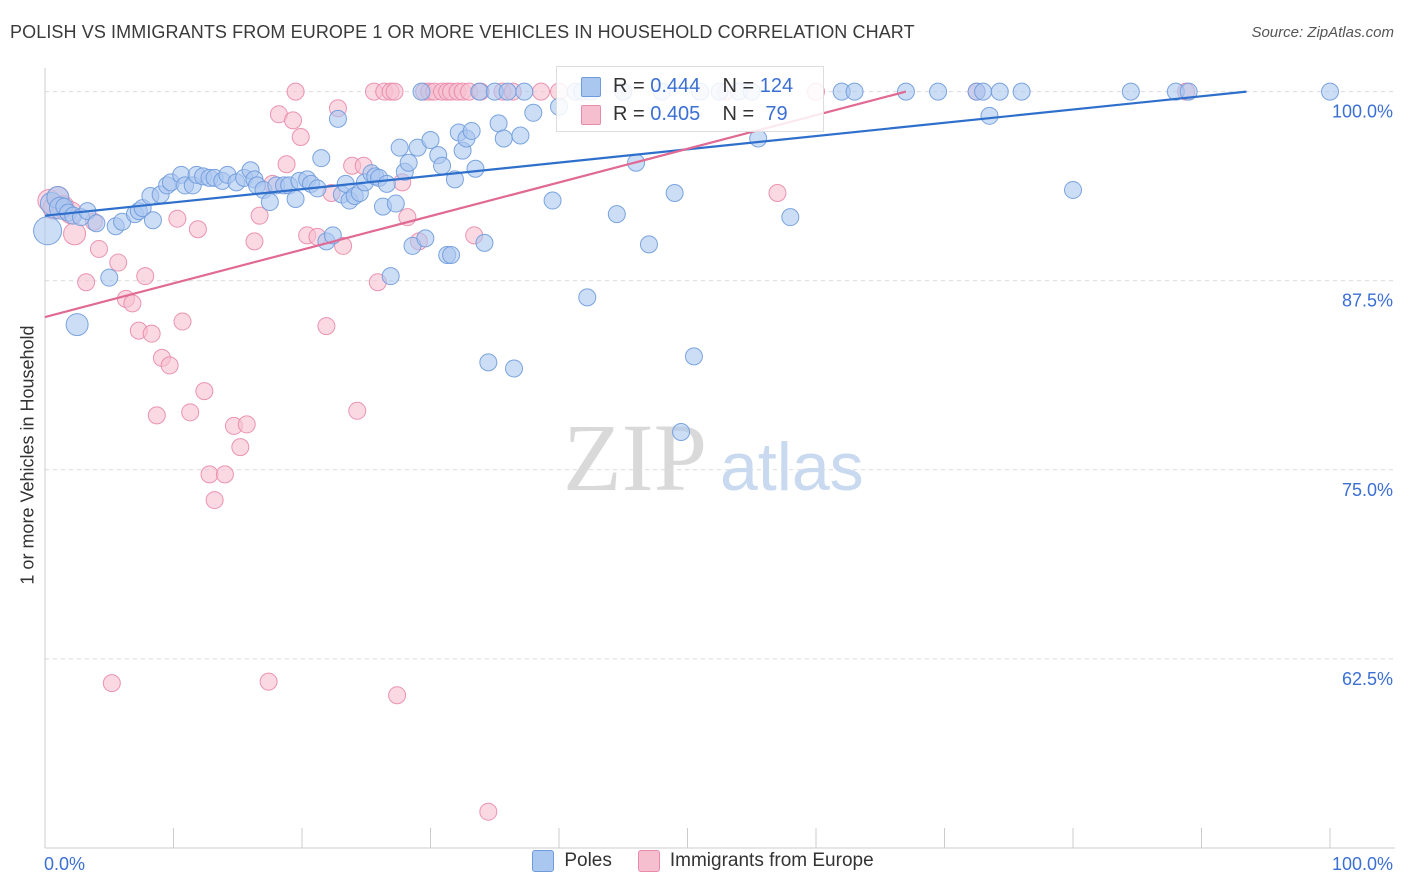  I want to click on stats-swatch-immigrants, so click(591, 114).